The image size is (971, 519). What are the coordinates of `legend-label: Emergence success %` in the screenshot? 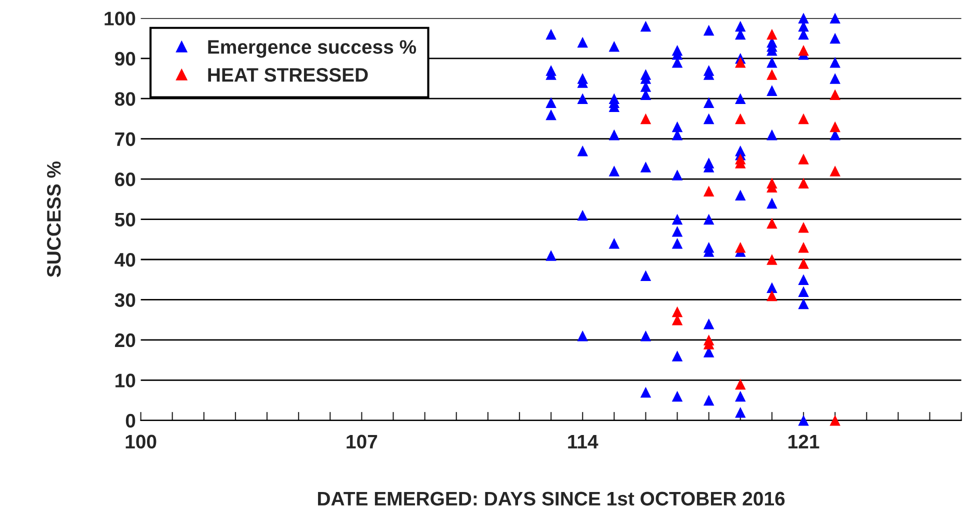 It's located at (312, 49).